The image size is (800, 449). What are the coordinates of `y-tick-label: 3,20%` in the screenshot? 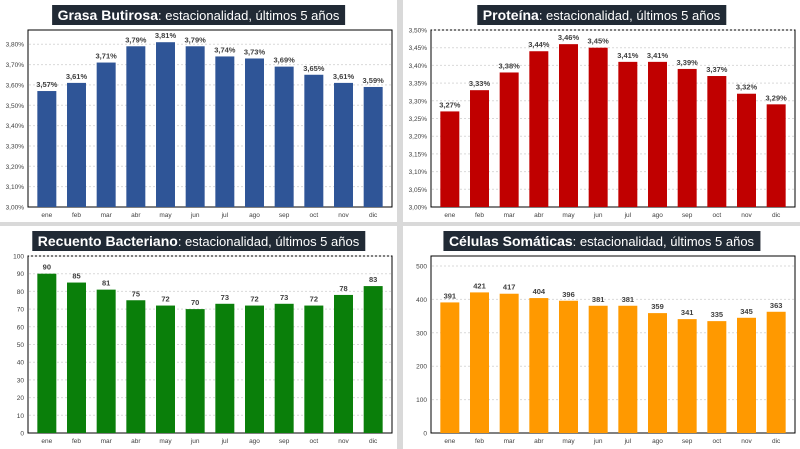 It's located at (418, 137).